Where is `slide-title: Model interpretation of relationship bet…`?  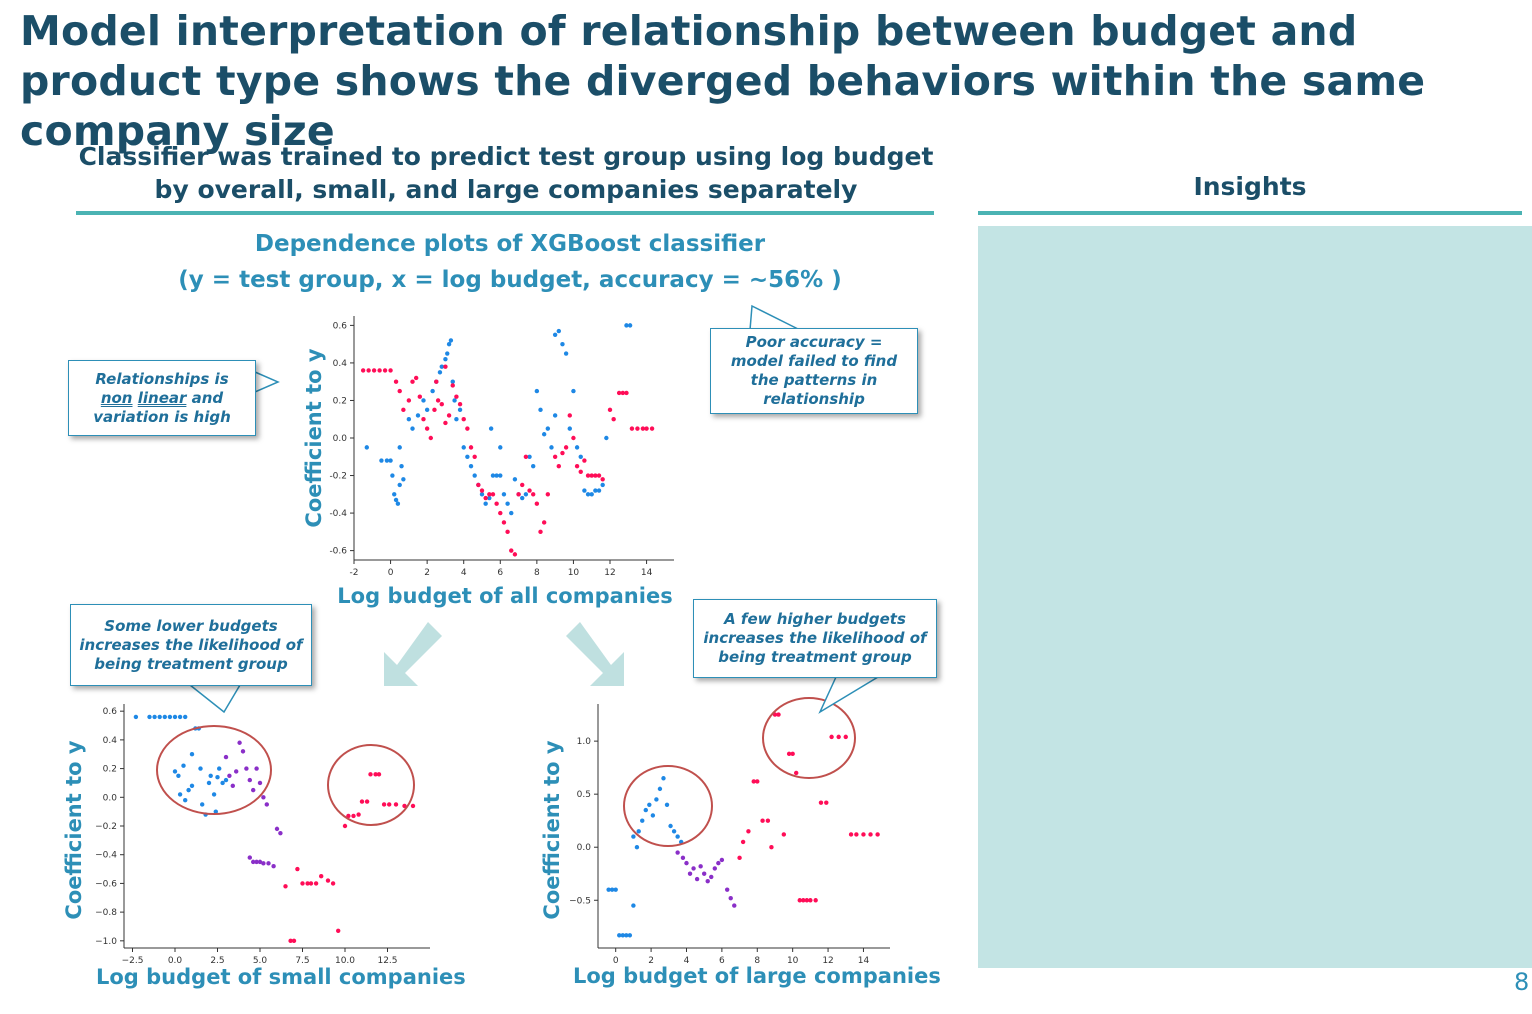 slide-title: Model interpretation of relationship bet… is located at coordinates (723, 81).